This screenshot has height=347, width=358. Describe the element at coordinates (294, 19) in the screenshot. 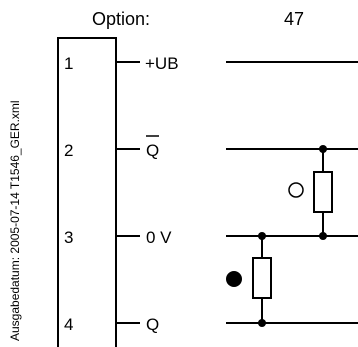

I see `option-value: 47` at that location.